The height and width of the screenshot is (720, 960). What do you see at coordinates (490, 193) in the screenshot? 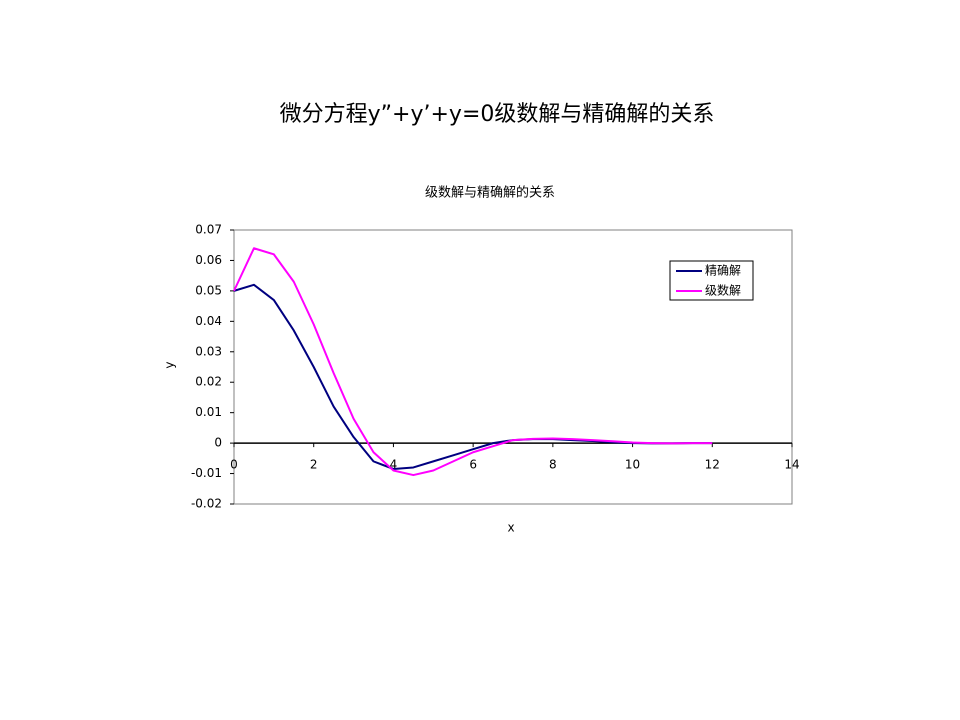
I see `chart-title: 级数解与精确解的关系` at bounding box center [490, 193].